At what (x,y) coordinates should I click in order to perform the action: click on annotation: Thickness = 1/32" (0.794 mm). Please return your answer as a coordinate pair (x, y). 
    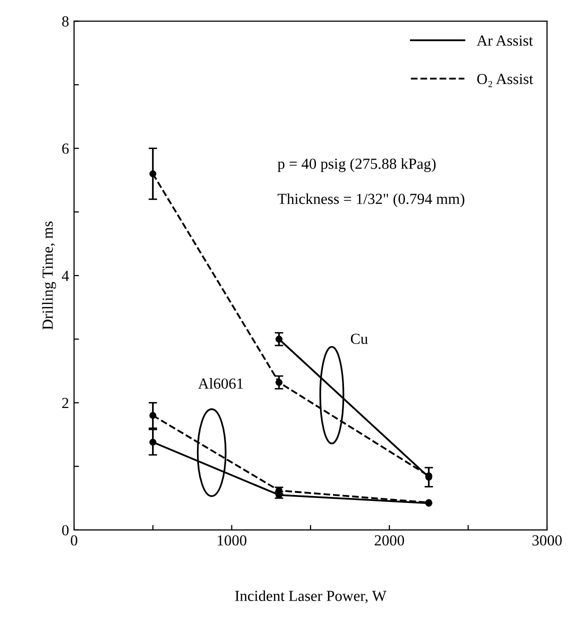
    Looking at the image, I should click on (371, 200).